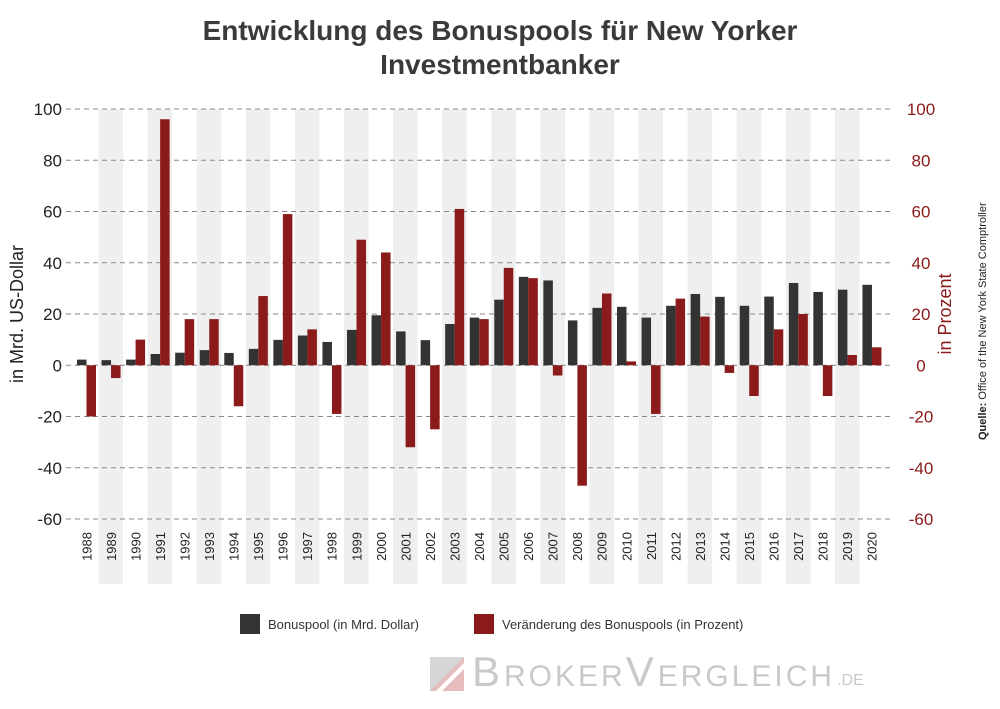 The image size is (1000, 709). Describe the element at coordinates (49, 417) in the screenshot. I see `y-tick-label-left: -20` at that location.